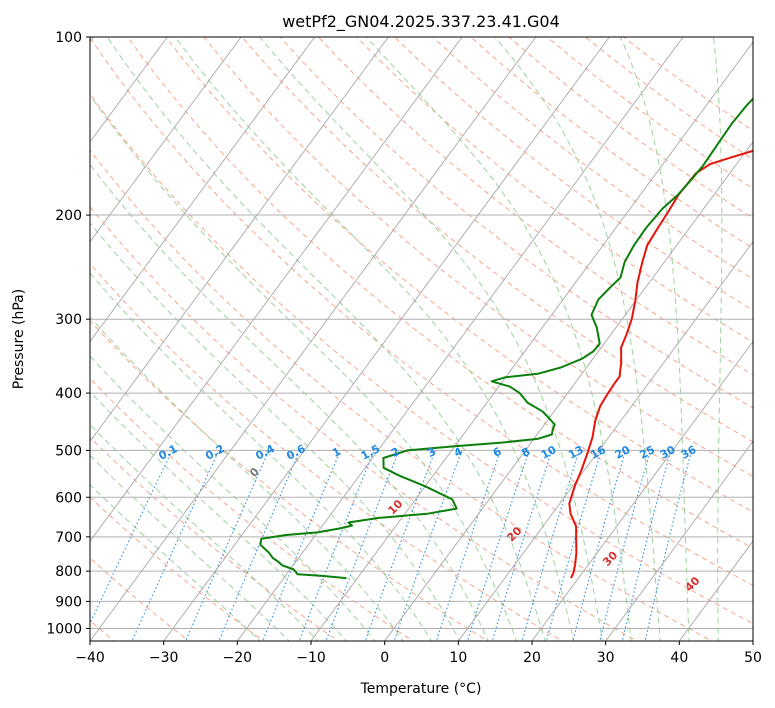 This screenshot has width=775, height=708. What do you see at coordinates (753, 658) in the screenshot?
I see `x-tick-label-50: 50` at bounding box center [753, 658].